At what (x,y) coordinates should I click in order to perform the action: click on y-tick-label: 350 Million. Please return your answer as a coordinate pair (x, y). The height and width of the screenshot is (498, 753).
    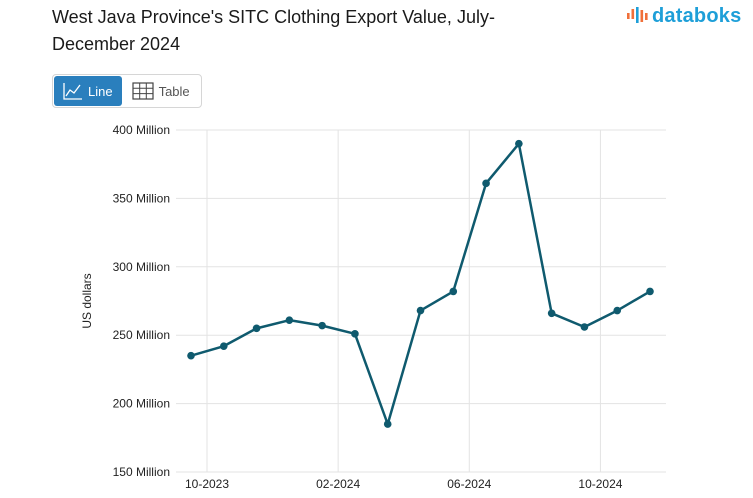
    Looking at the image, I should click on (141, 198).